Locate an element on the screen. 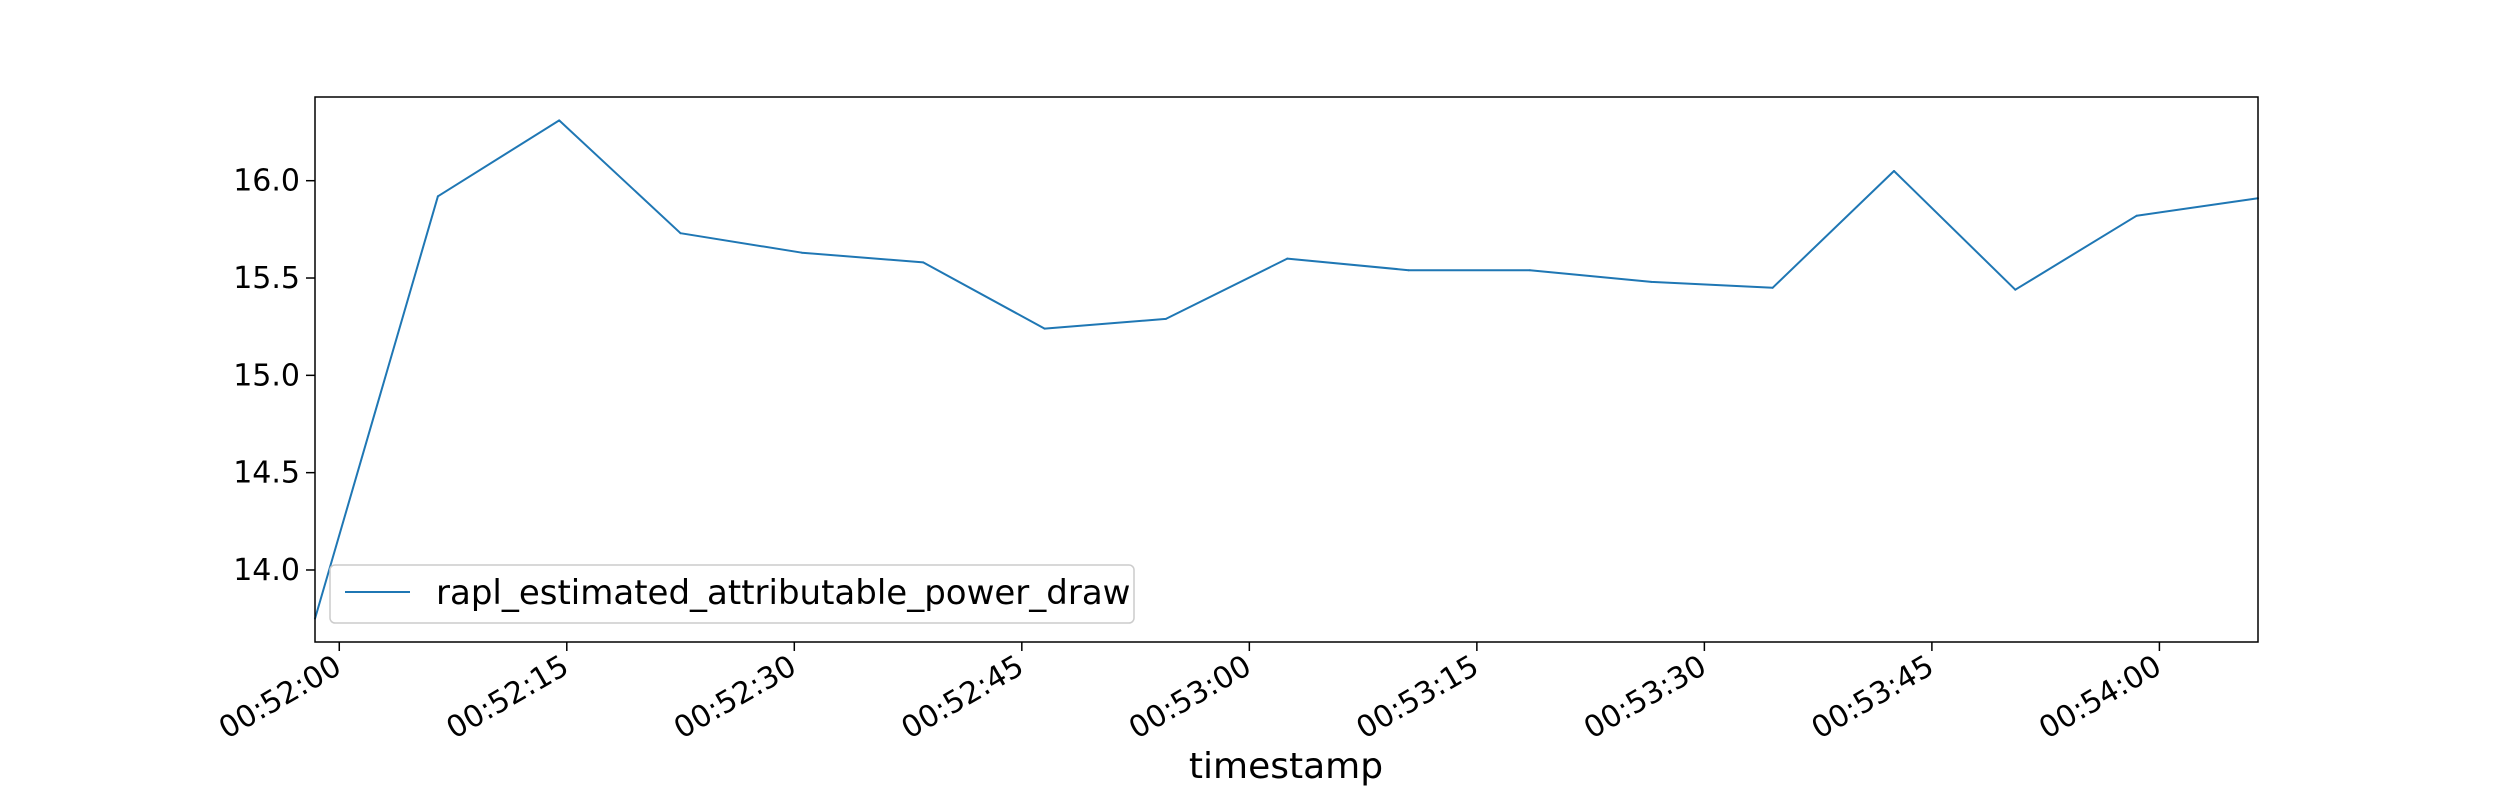 Image resolution: width=2500 pixels, height=800 pixels. legend-box is located at coordinates (732, 594).